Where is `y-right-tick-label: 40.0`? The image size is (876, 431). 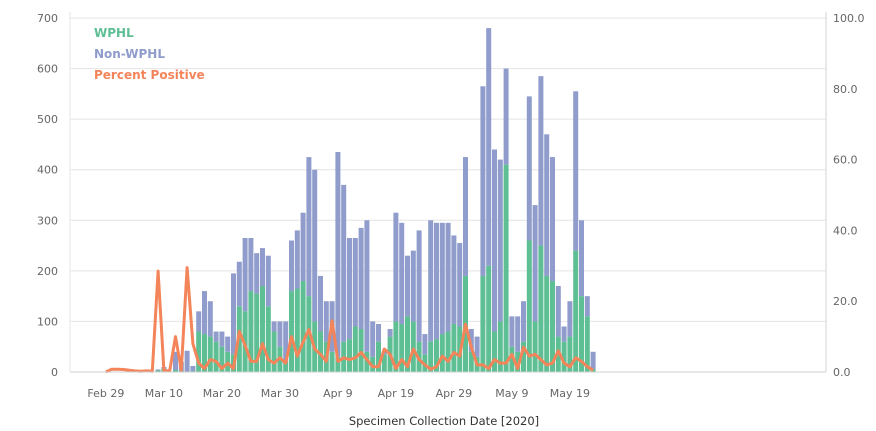
y-right-tick-label: 40.0 is located at coordinates (845, 230).